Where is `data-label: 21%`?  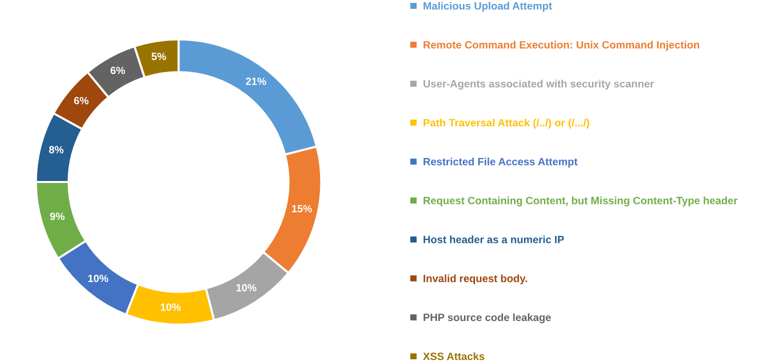 data-label: 21% is located at coordinates (256, 81).